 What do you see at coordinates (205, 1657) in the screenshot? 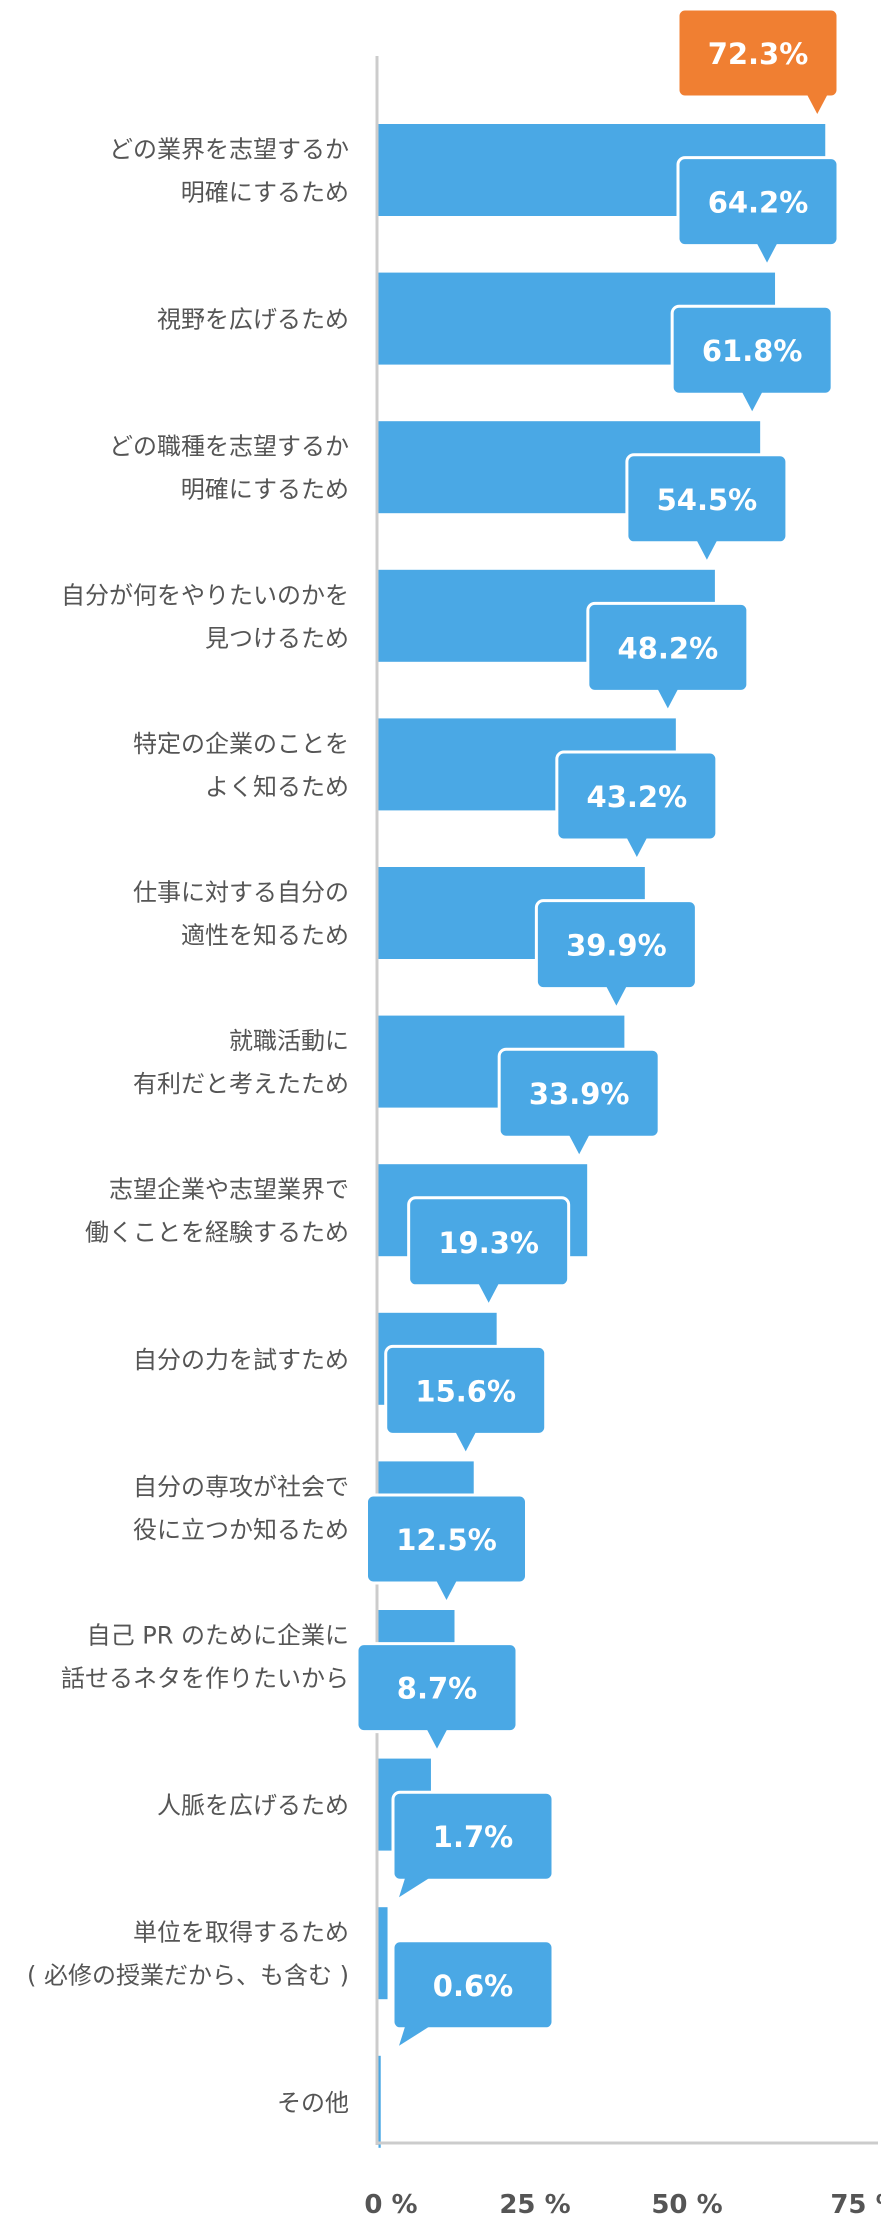
I see `category-label: 自己 PR のために企業に話せるネタを作りたいから` at bounding box center [205, 1657].